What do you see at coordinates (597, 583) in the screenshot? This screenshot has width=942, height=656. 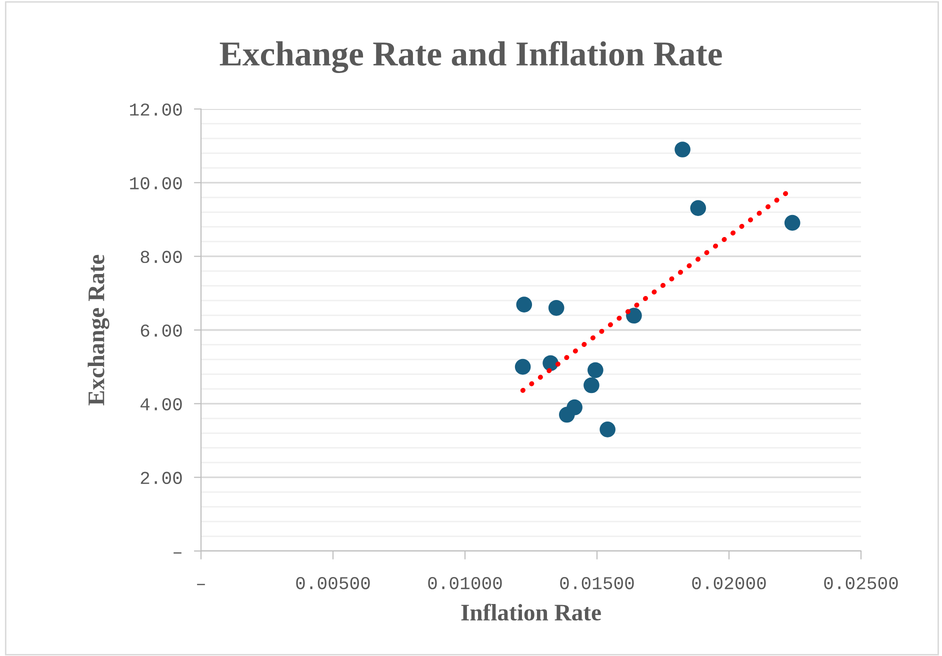 I see `x-tick-label: 0.01500` at bounding box center [597, 583].